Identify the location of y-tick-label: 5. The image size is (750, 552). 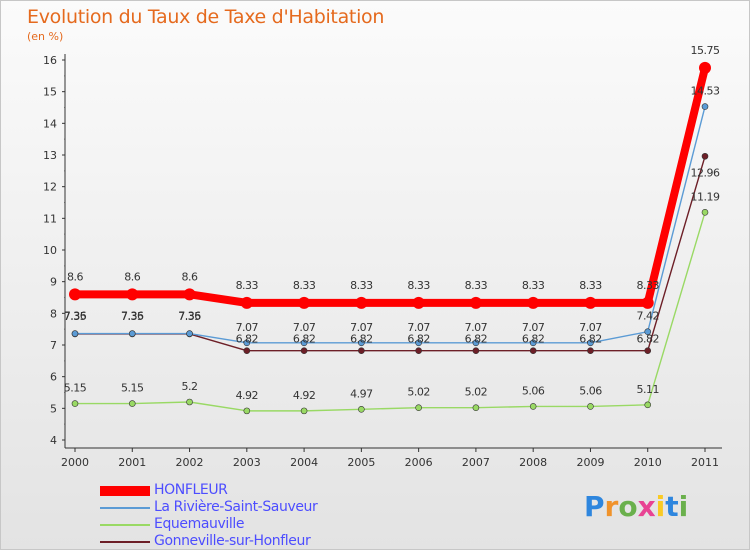
(53, 408).